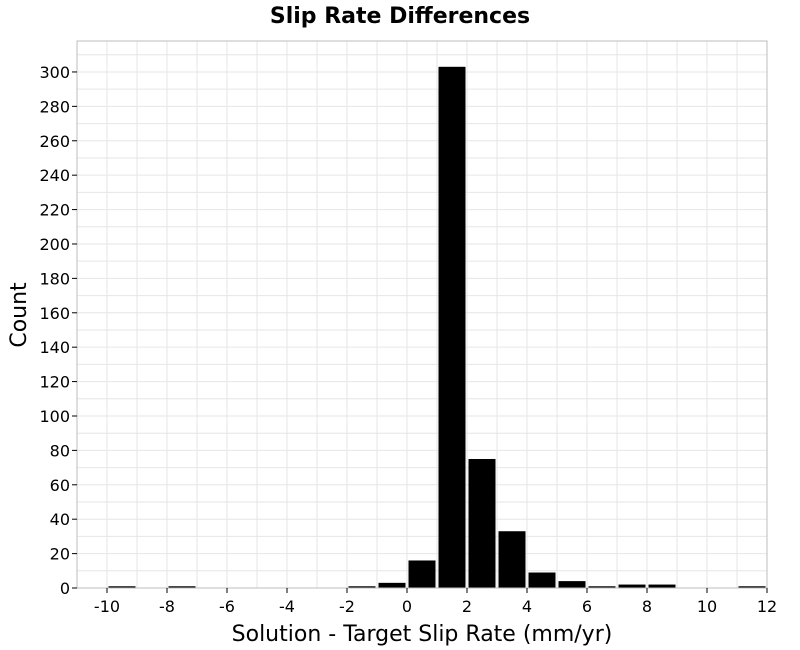  Describe the element at coordinates (60, 554) in the screenshot. I see `y-tick-label: 20` at that location.